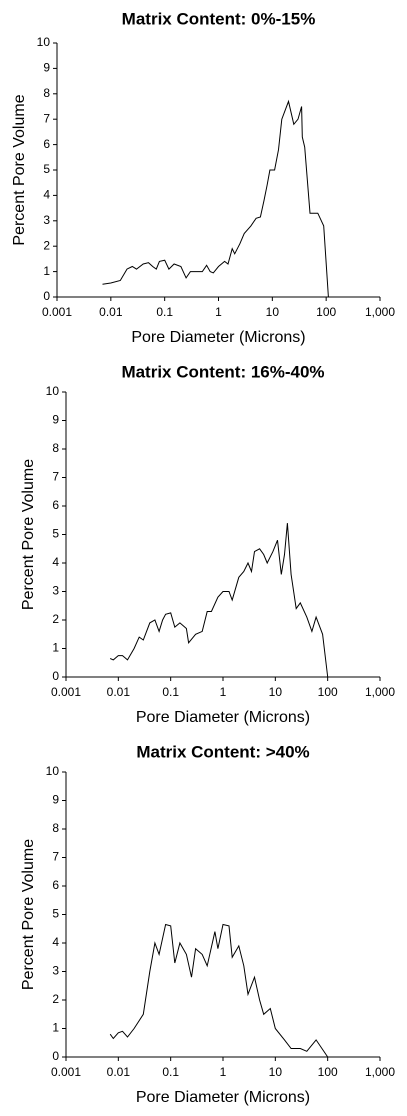 The image size is (407, 1116). What do you see at coordinates (219, 18) in the screenshot?
I see `chart-title: Matrix Content: 0%-15%` at bounding box center [219, 18].